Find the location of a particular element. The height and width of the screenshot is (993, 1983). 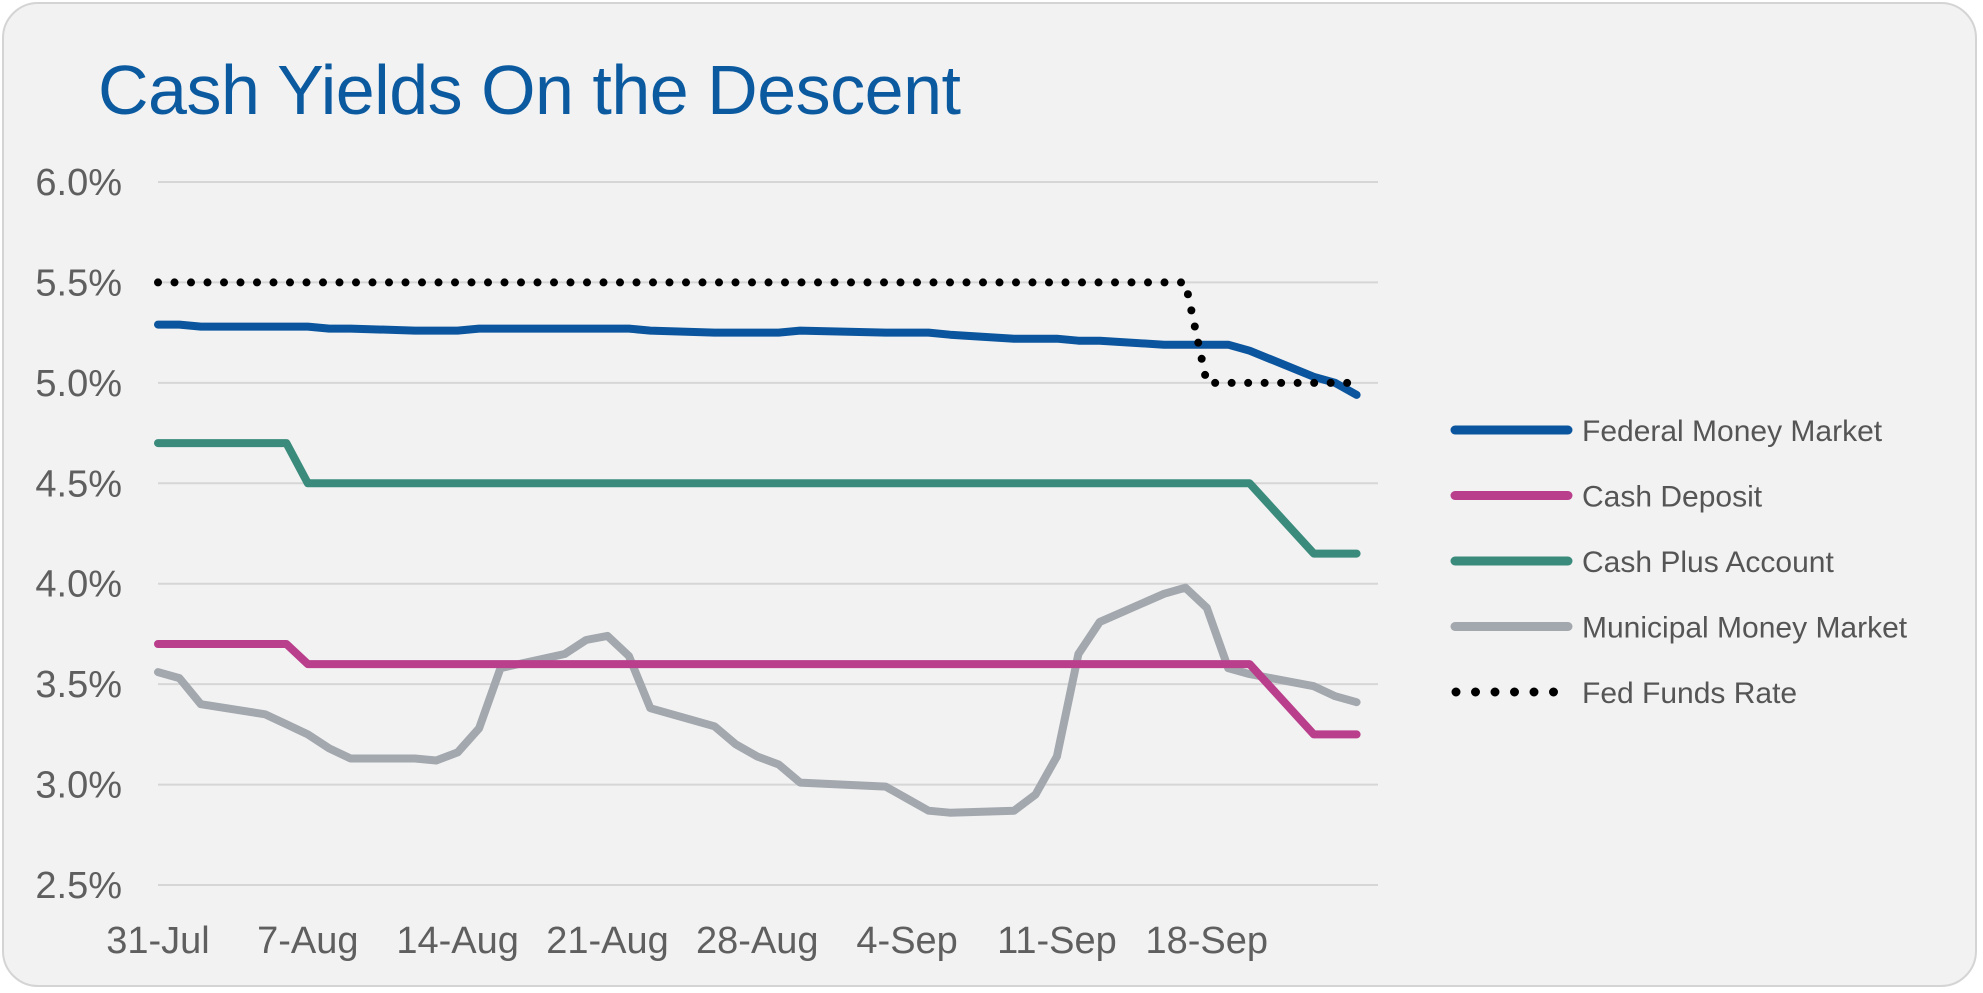

series-line-municipal-money-market is located at coordinates (757, 700).